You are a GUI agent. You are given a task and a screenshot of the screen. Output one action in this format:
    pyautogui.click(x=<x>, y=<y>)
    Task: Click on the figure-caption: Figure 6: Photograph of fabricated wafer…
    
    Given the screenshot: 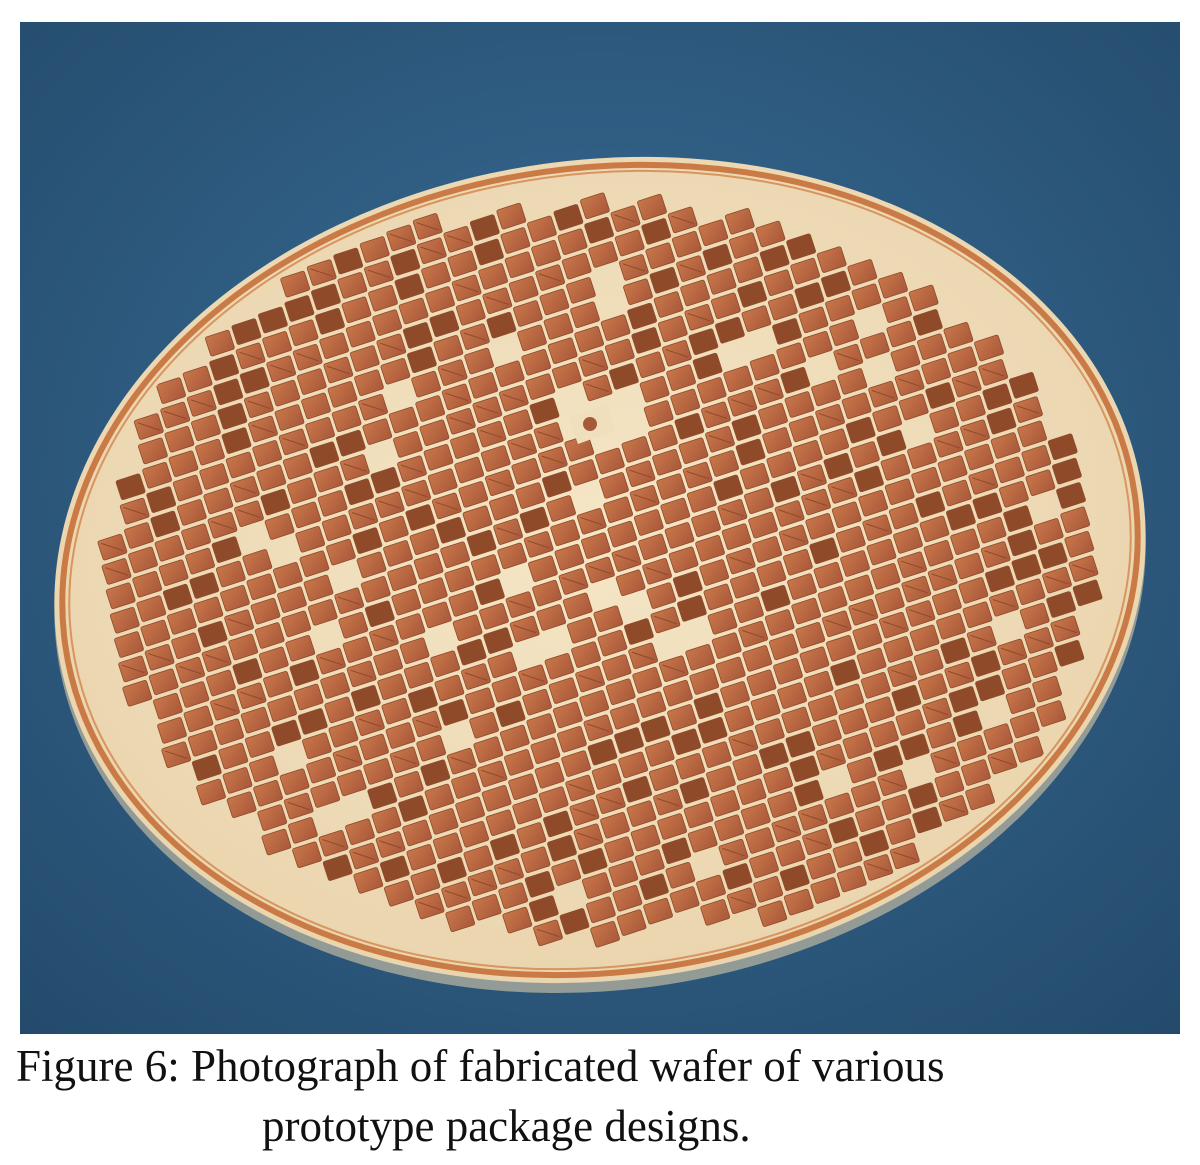 What is the action you would take?
    pyautogui.click(x=600, y=1096)
    